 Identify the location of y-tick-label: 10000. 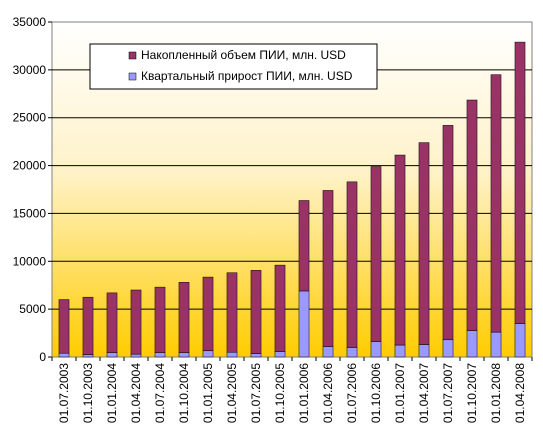
(30, 261).